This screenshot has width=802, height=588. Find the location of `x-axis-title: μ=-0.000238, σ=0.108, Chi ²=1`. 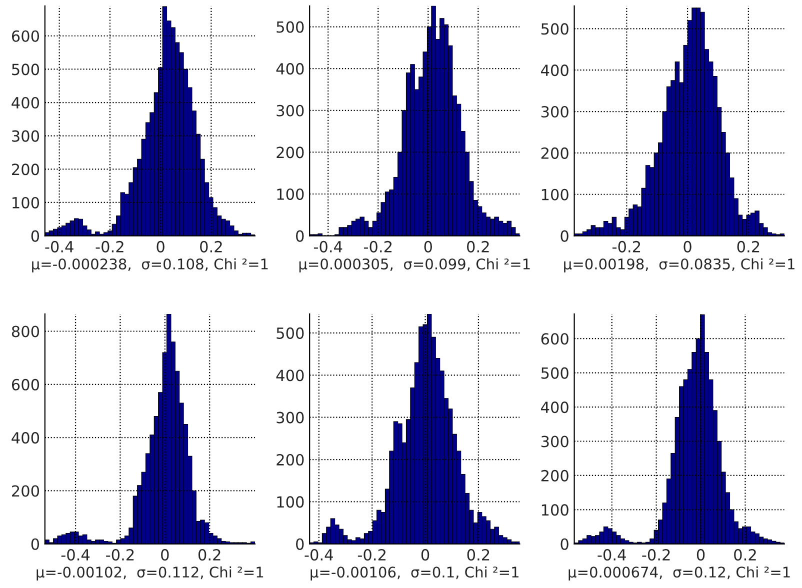

x-axis-title: μ=-0.000238, σ=0.108, Chi ²=1 is located at coordinates (150, 265).